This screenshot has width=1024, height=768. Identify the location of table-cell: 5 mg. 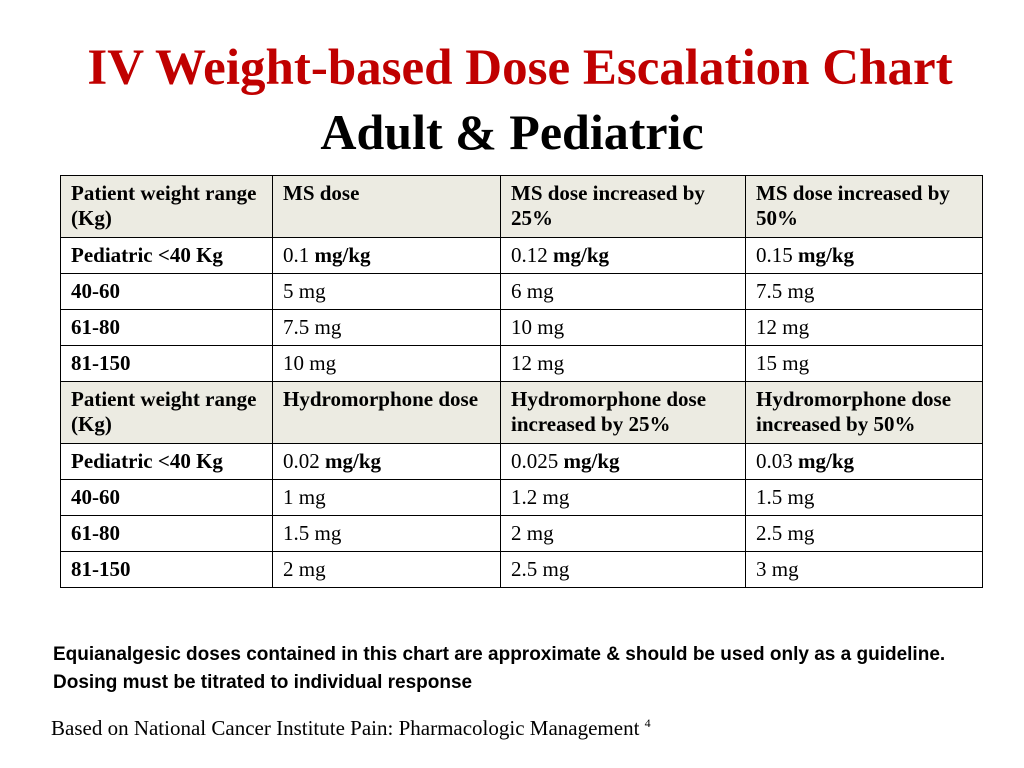
(386, 291).